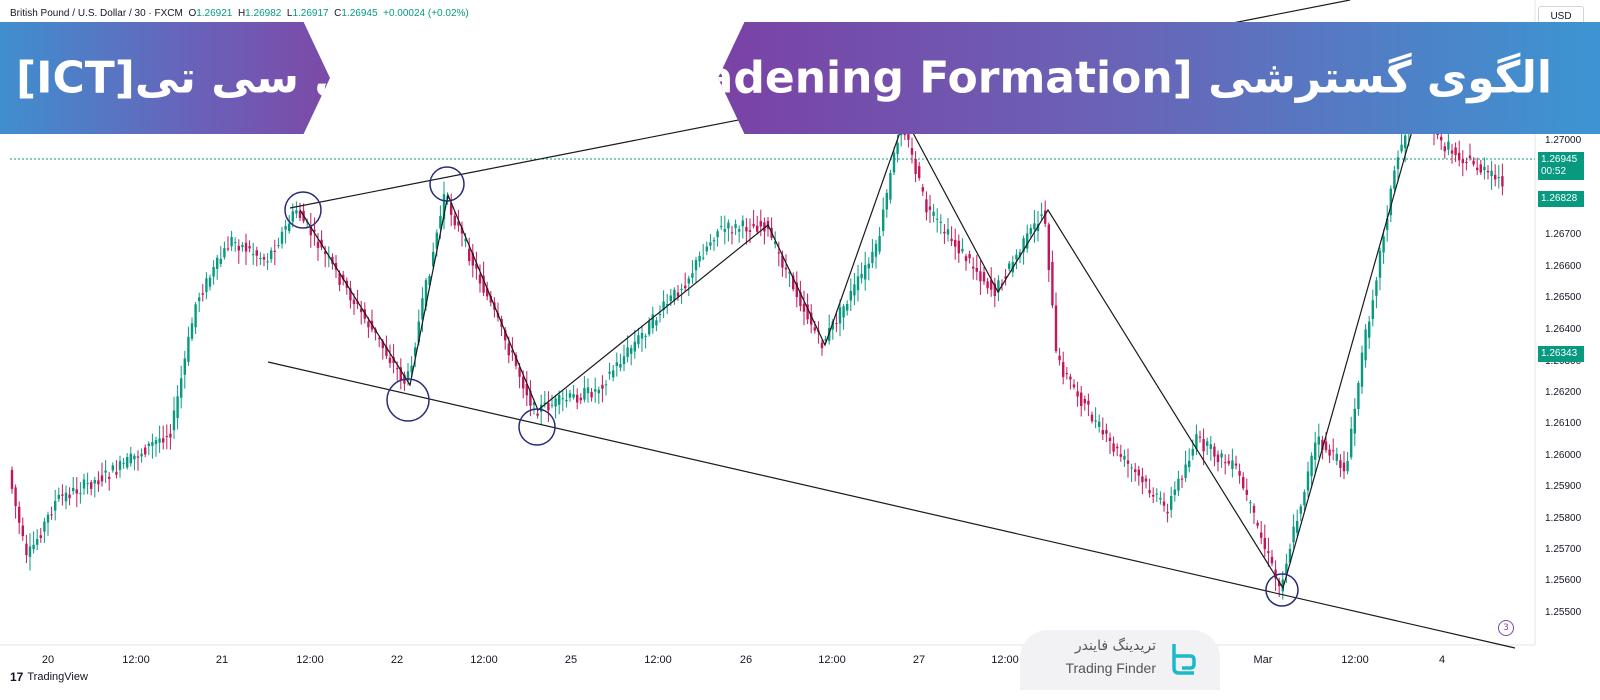  What do you see at coordinates (1563, 140) in the screenshot?
I see `price-axis-label: 1.27000` at bounding box center [1563, 140].